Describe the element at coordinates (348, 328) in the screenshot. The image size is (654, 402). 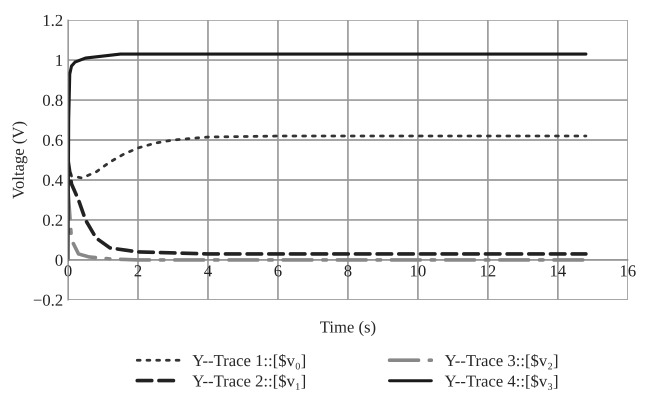
I see `x-axis-title: Time (s)` at that location.